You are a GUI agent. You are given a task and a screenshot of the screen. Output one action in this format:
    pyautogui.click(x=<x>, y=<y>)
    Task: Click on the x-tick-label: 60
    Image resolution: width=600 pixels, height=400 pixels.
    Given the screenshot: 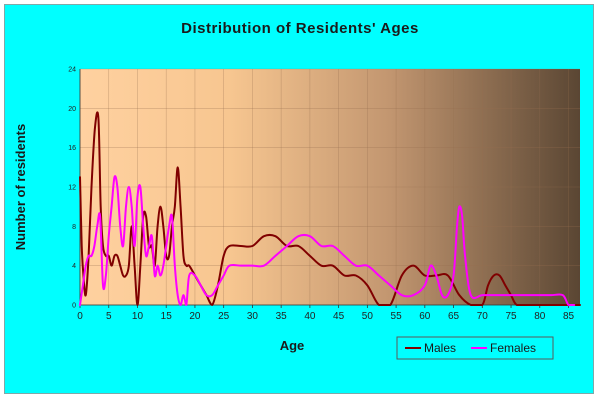 What is the action you would take?
    pyautogui.click(x=425, y=316)
    